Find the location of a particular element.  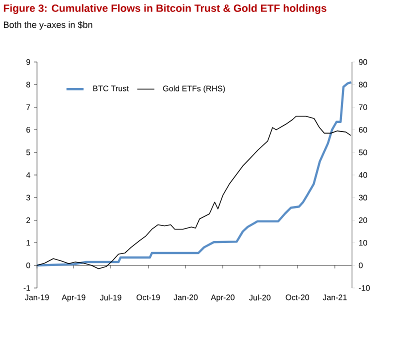

y-tick-label: 3 is located at coordinates (28, 197).